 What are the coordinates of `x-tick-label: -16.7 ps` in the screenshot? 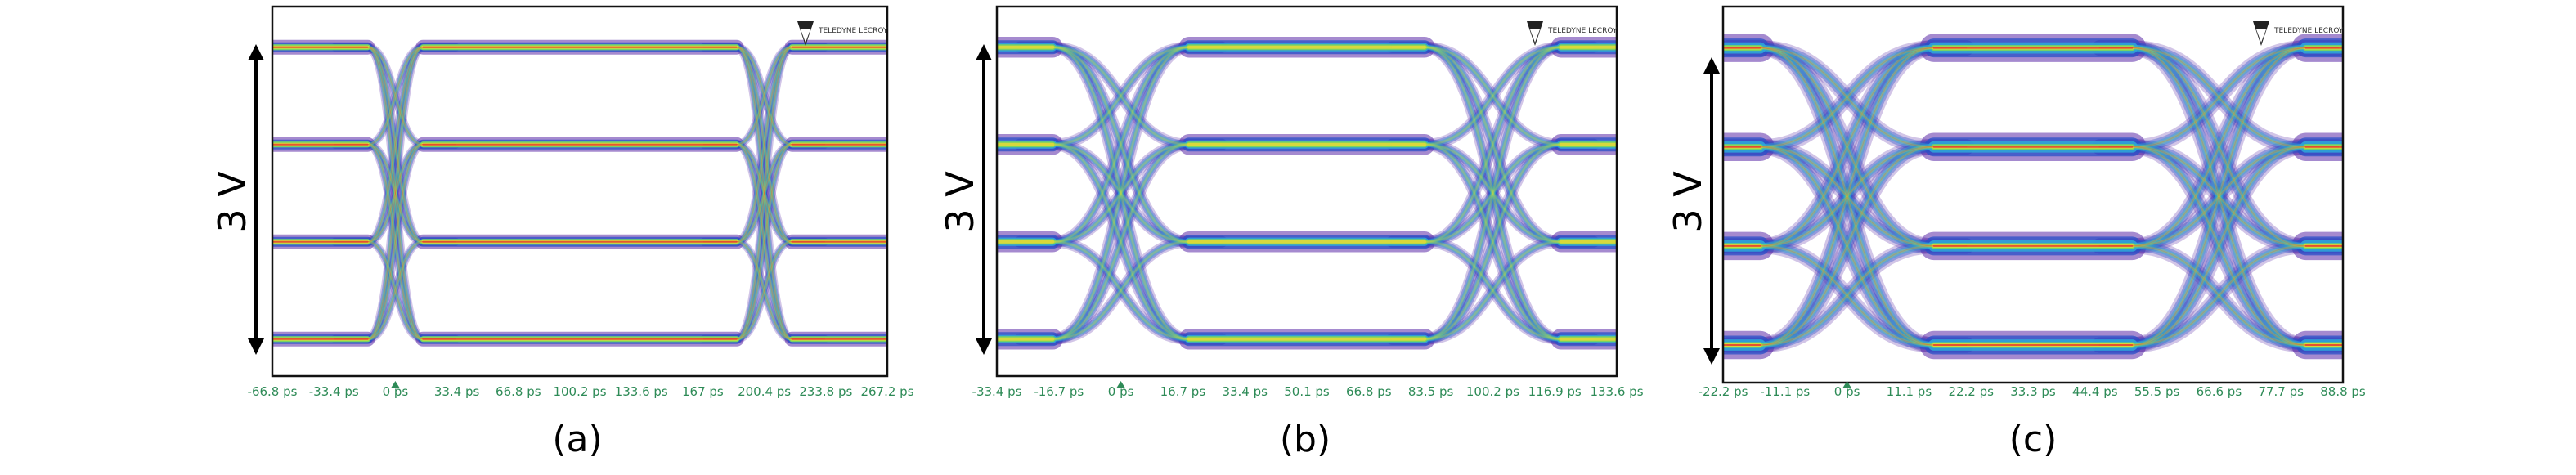 It's located at (1059, 391).